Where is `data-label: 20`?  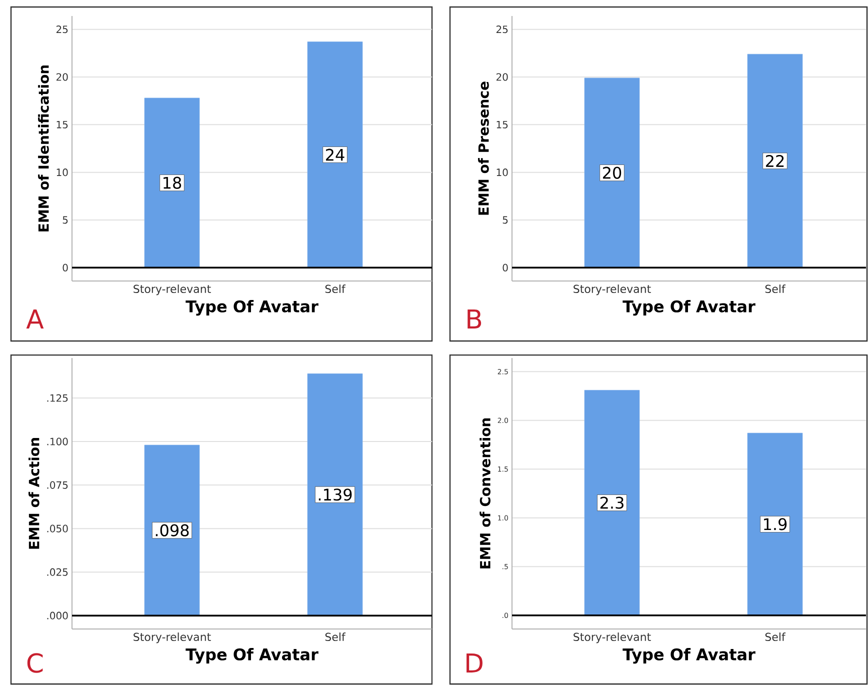 data-label: 20 is located at coordinates (612, 172).